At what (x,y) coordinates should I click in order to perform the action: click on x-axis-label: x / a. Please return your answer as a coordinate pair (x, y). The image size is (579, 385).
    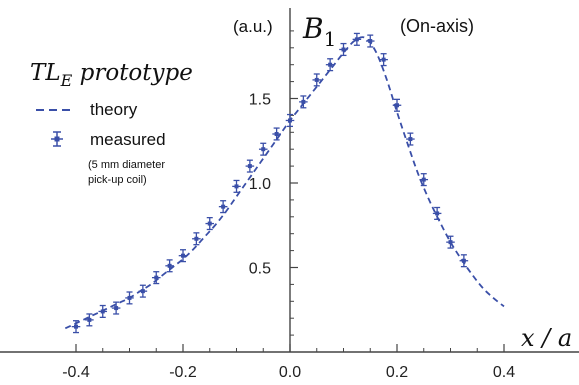
    Looking at the image, I should click on (546, 338).